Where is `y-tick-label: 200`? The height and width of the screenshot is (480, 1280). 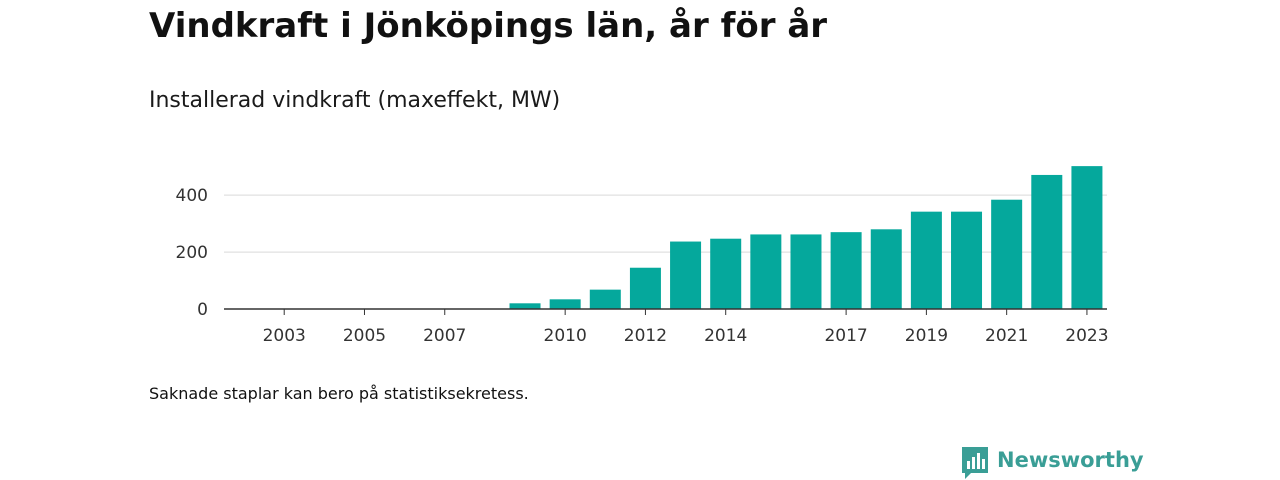
y-tick-label: 200 is located at coordinates (192, 253).